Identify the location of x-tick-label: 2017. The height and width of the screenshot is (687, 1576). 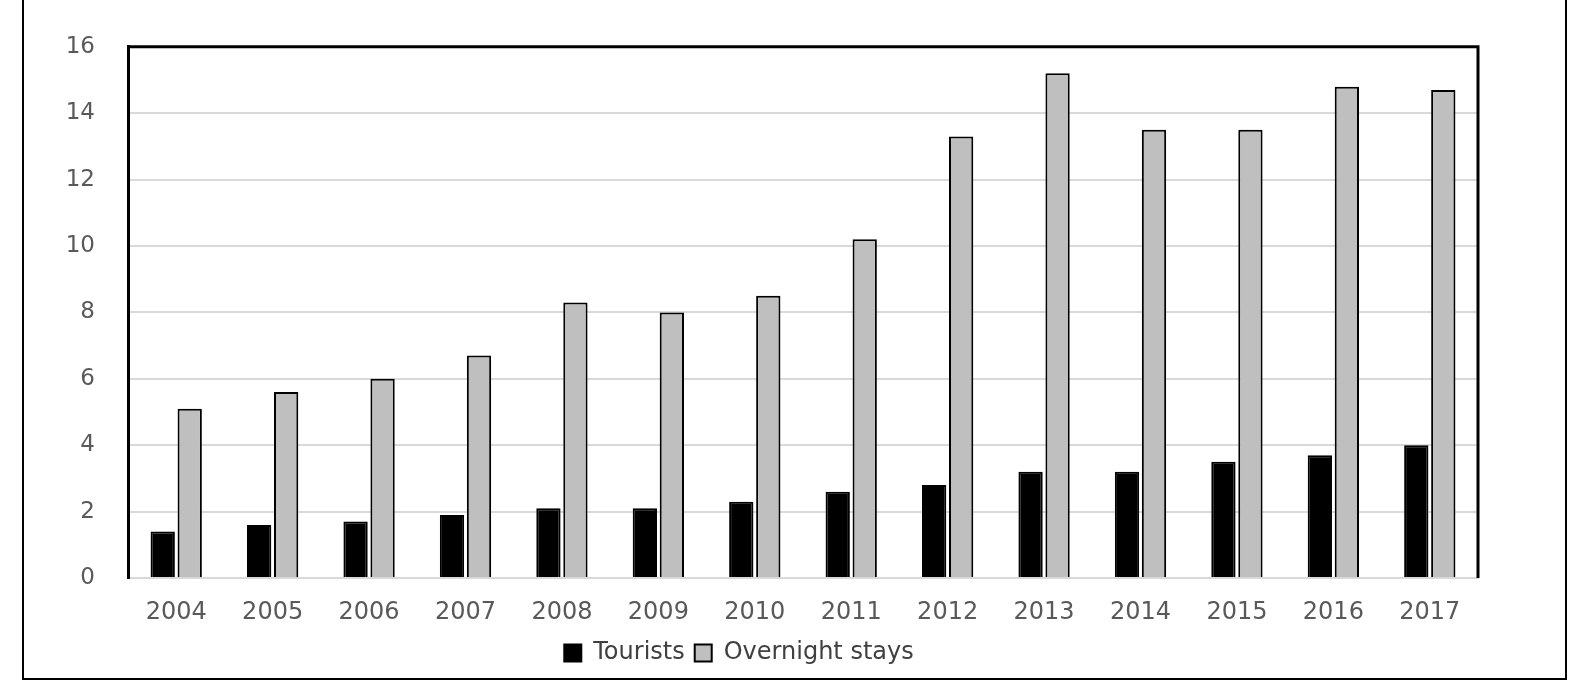
(1430, 610).